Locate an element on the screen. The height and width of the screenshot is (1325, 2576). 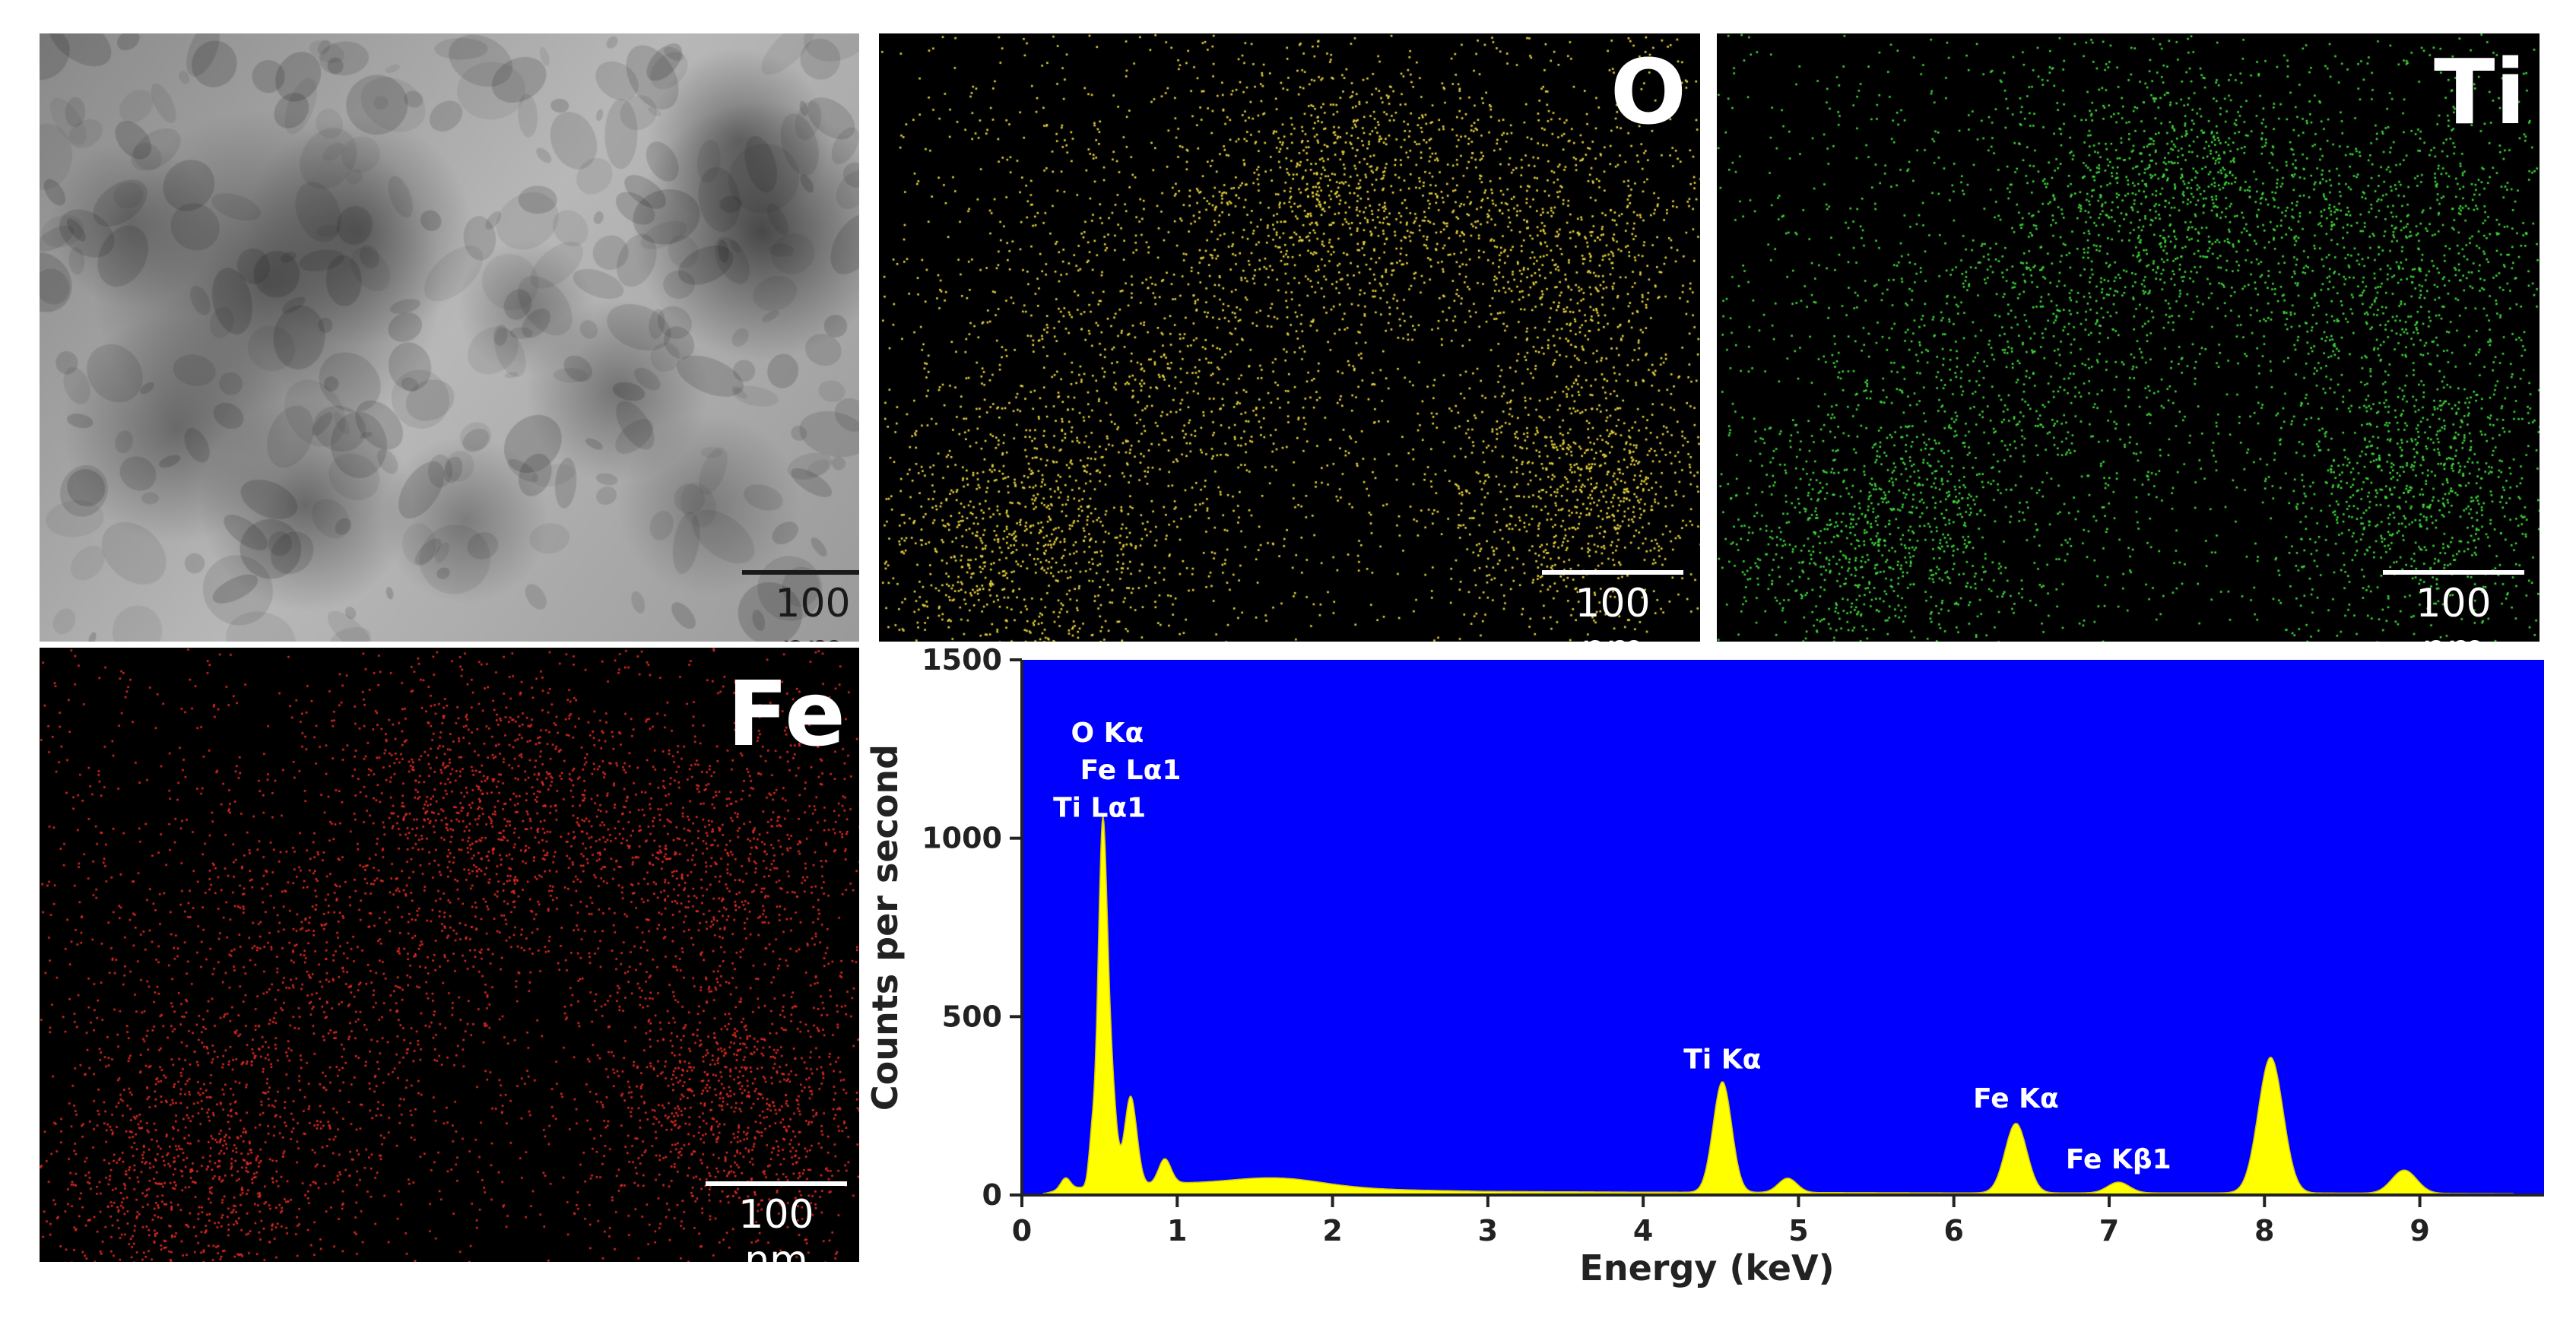
x-tick-label: 6 is located at coordinates (1953, 1230).